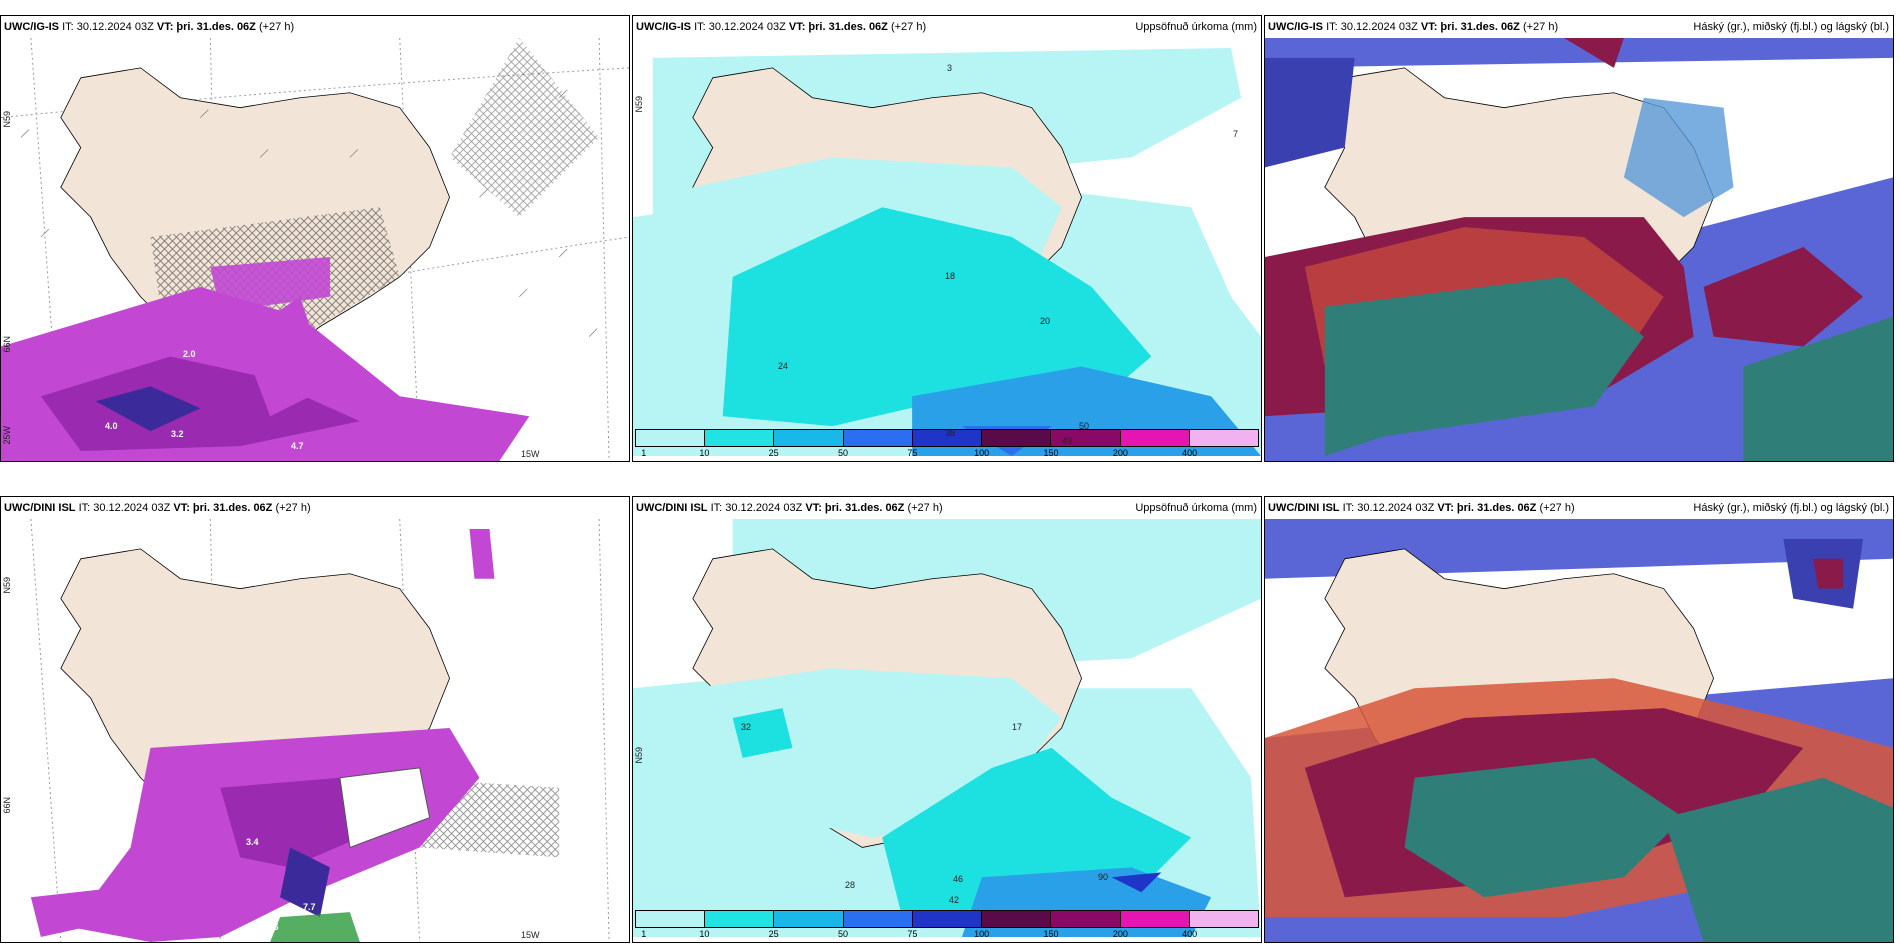  Describe the element at coordinates (1017, 727) in the screenshot. I see `precip-value: 17` at that location.